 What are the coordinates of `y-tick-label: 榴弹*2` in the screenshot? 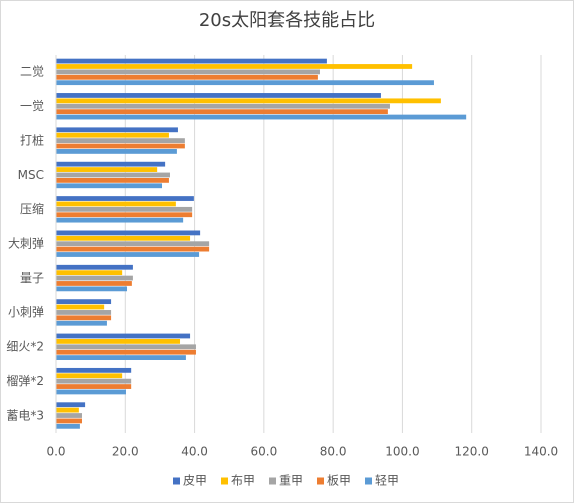 It's located at (25, 381).